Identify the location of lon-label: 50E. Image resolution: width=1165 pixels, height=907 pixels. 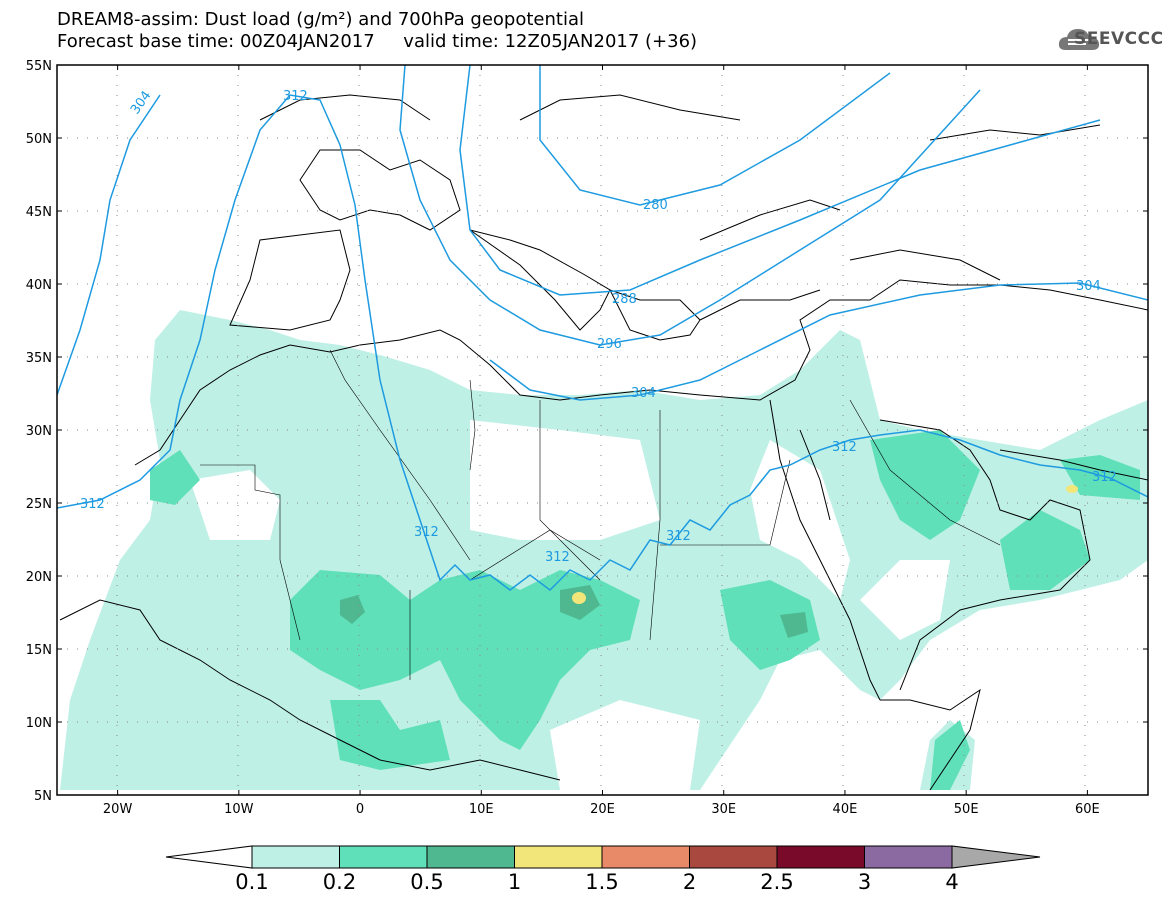
(966, 809).